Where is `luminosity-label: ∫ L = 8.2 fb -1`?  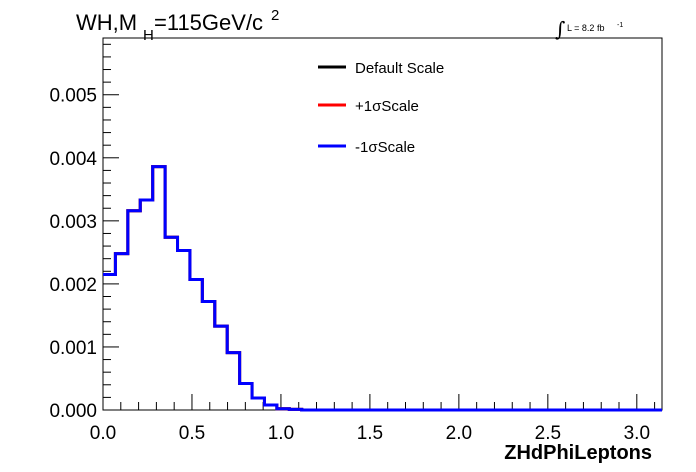 luminosity-label: ∫ L = 8.2 fb -1 is located at coordinates (589, 29).